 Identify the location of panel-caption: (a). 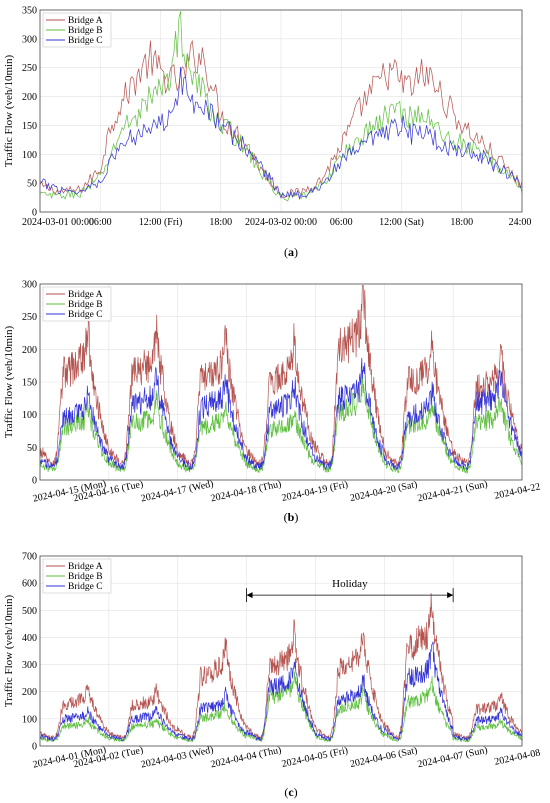
(291, 252).